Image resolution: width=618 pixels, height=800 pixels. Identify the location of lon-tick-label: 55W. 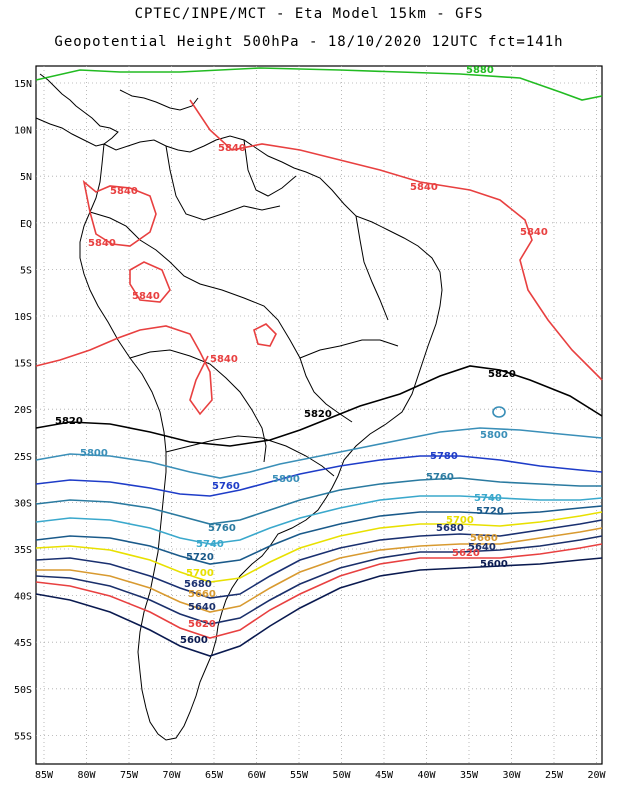
(299, 775).